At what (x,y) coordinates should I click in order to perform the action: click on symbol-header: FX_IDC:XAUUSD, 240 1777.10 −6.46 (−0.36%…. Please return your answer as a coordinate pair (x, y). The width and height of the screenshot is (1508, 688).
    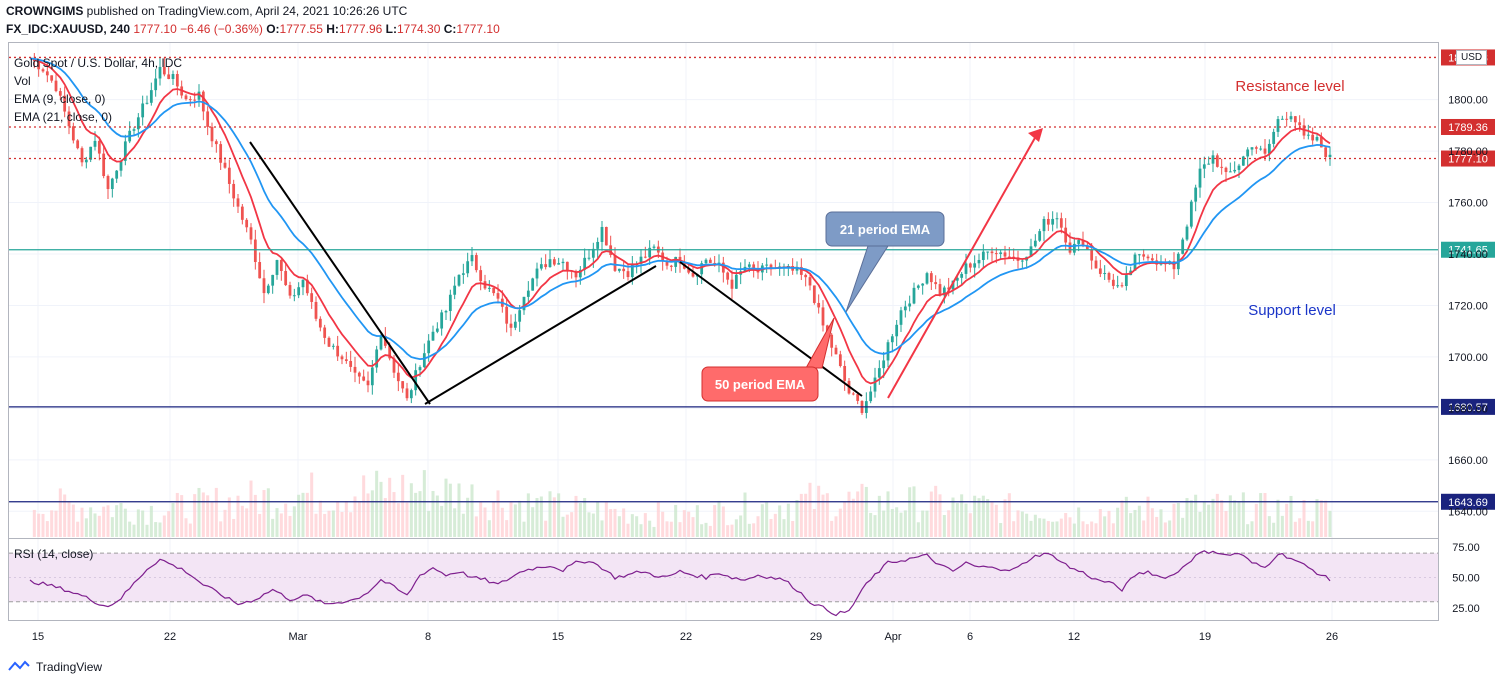
    Looking at the image, I should click on (253, 29).